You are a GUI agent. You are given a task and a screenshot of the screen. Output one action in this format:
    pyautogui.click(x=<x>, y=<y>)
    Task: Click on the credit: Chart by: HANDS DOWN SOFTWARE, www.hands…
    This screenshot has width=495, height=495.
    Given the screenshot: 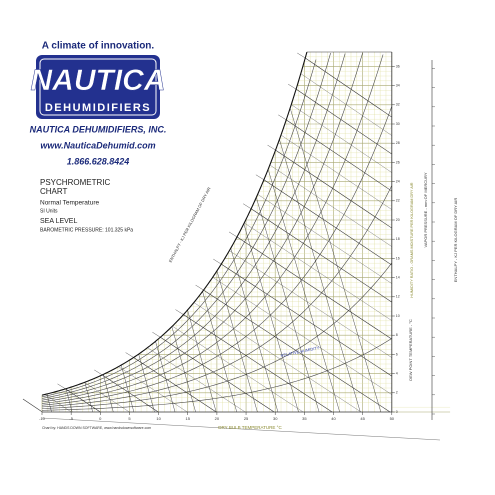 What is the action you would take?
    pyautogui.click(x=96, y=428)
    